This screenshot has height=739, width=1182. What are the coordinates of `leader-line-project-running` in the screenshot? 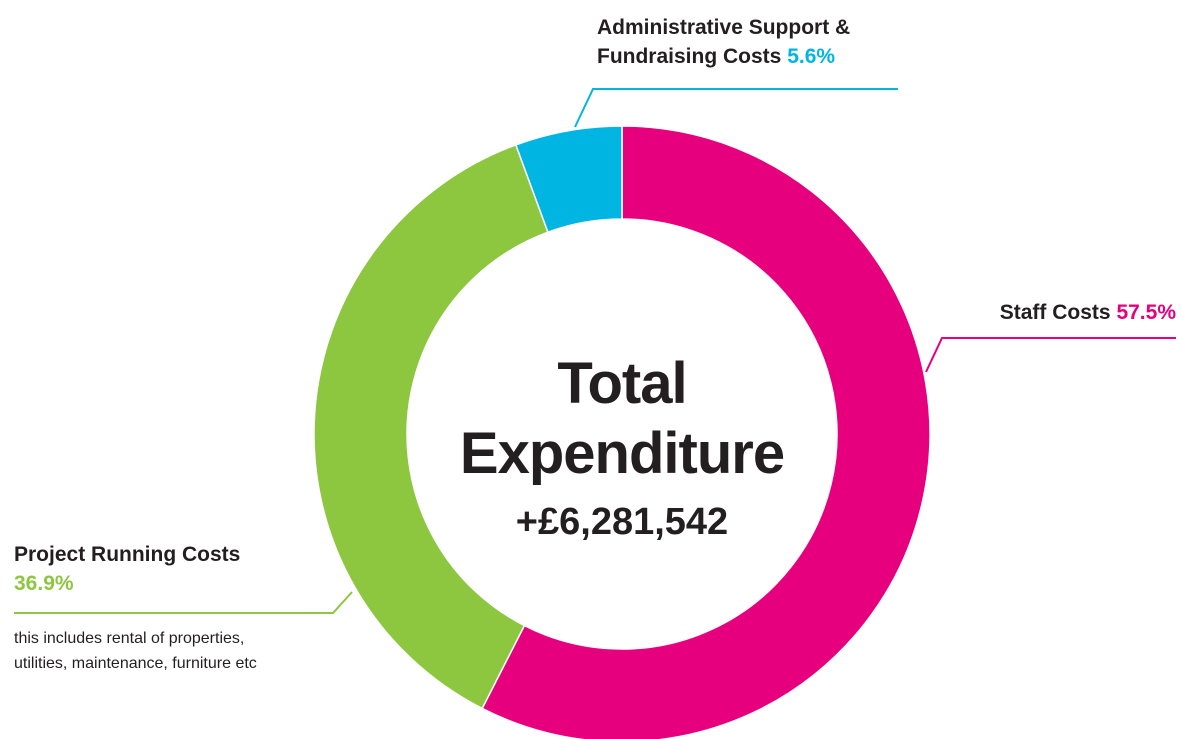 It's located at (183, 602).